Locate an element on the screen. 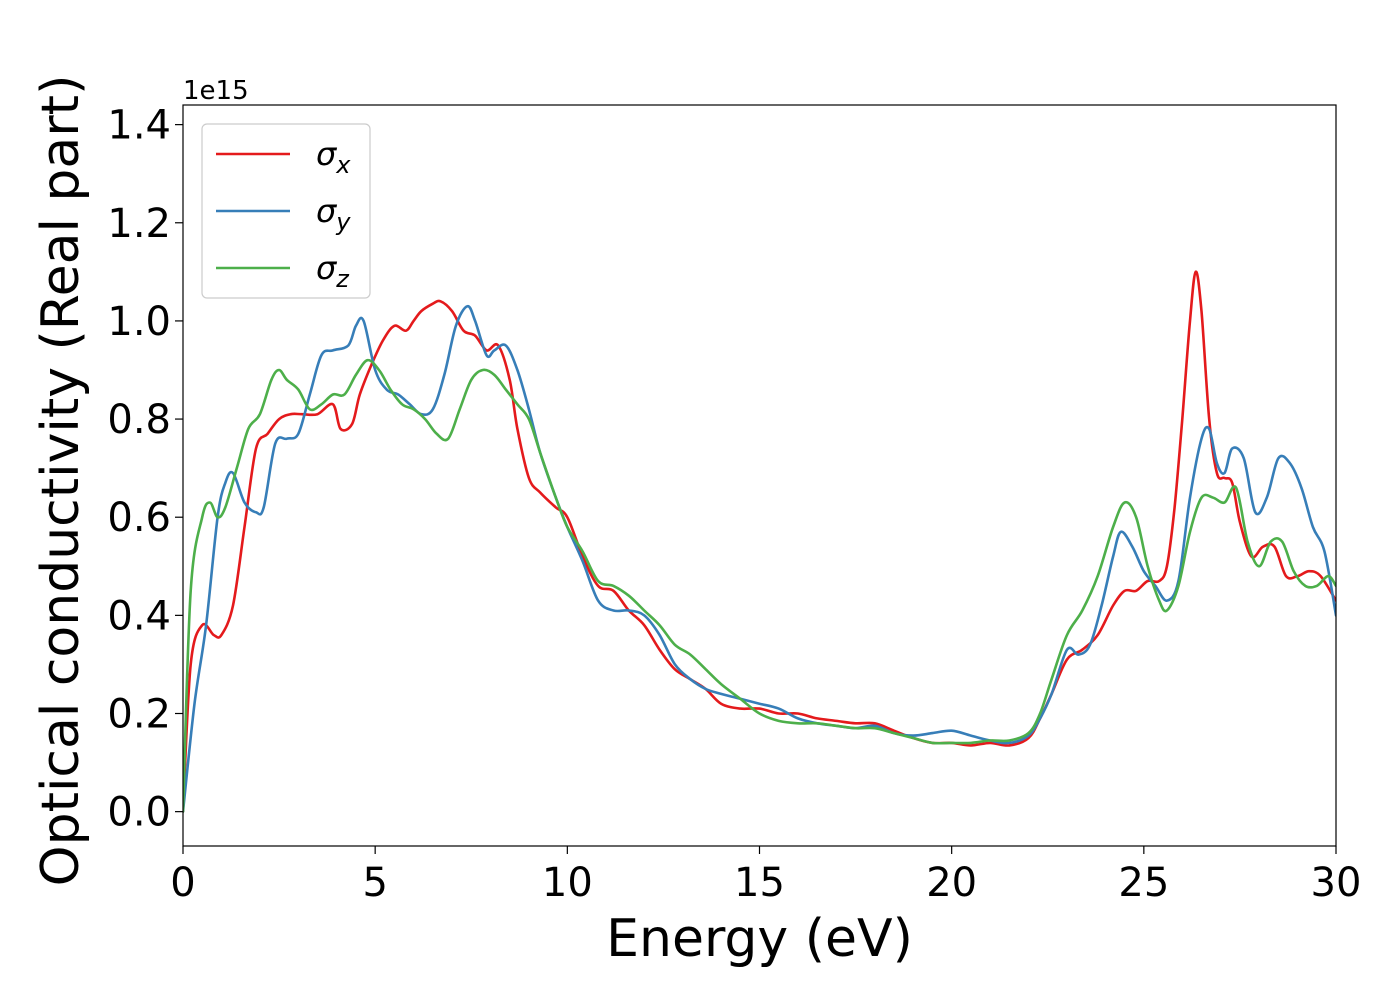  x-tick-label: 15 is located at coordinates (759, 883).